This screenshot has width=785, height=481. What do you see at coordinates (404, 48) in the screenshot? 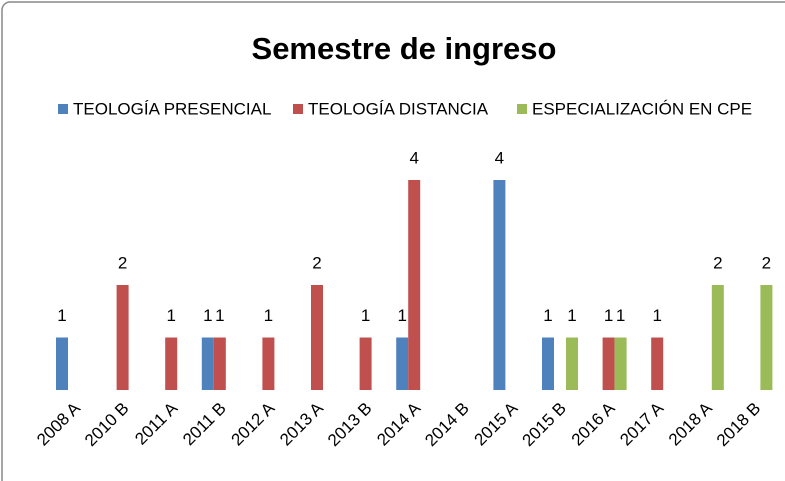
I see `chart-title: Semestre de ingreso` at bounding box center [404, 48].